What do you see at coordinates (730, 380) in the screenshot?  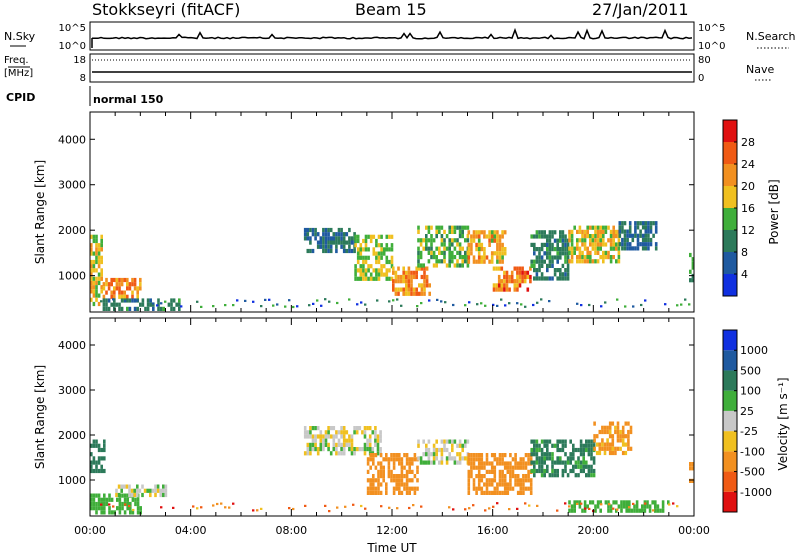 I see `colorbar-swatch` at bounding box center [730, 380].